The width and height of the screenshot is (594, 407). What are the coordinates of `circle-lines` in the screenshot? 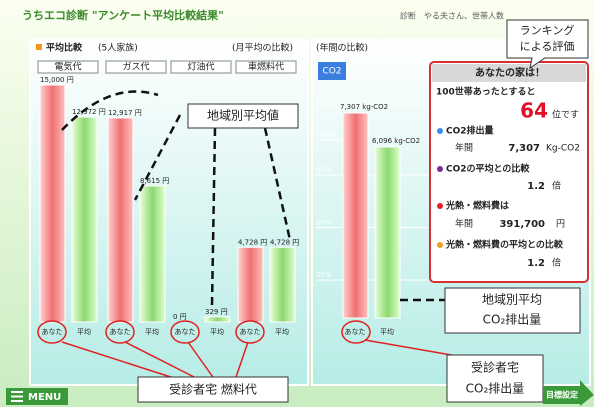 It's located at (271, 360).